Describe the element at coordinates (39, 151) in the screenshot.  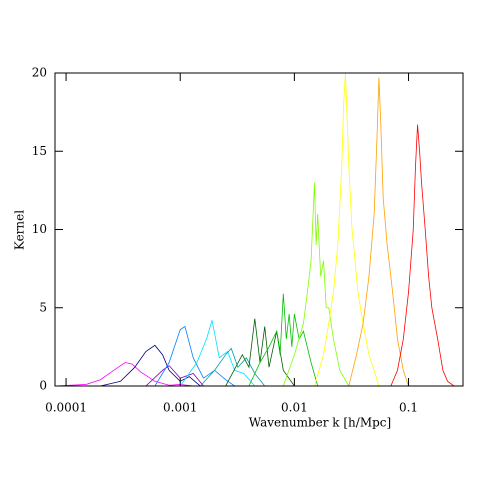
I see `y-tick-label: 15` at that location.